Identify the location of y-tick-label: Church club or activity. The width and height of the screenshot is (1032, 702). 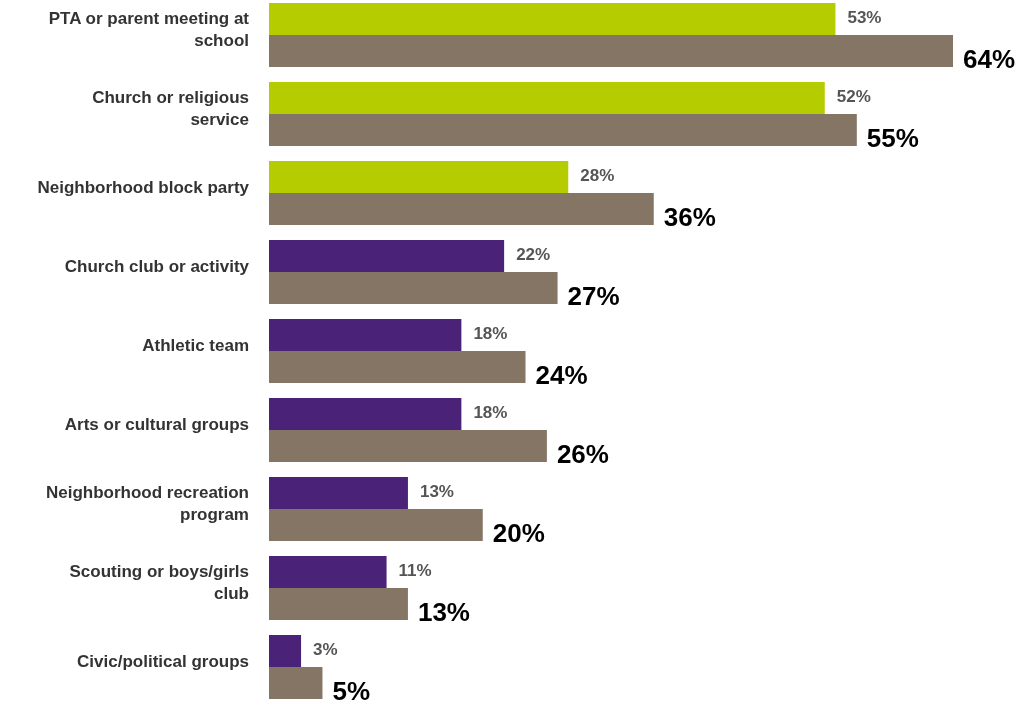
(157, 267).